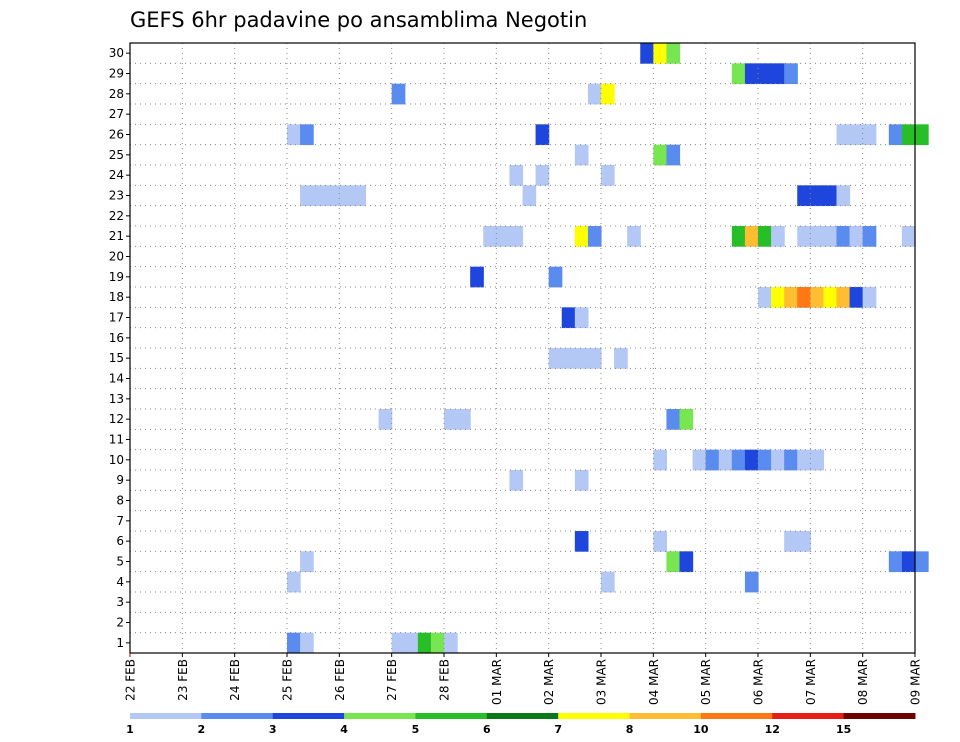 The image size is (960, 742). I want to click on y-tick-label: 27, so click(116, 114).